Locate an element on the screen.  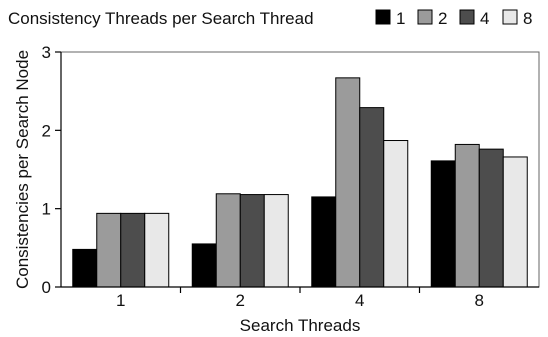
x-axis-title: Search Threads is located at coordinates (300, 325).